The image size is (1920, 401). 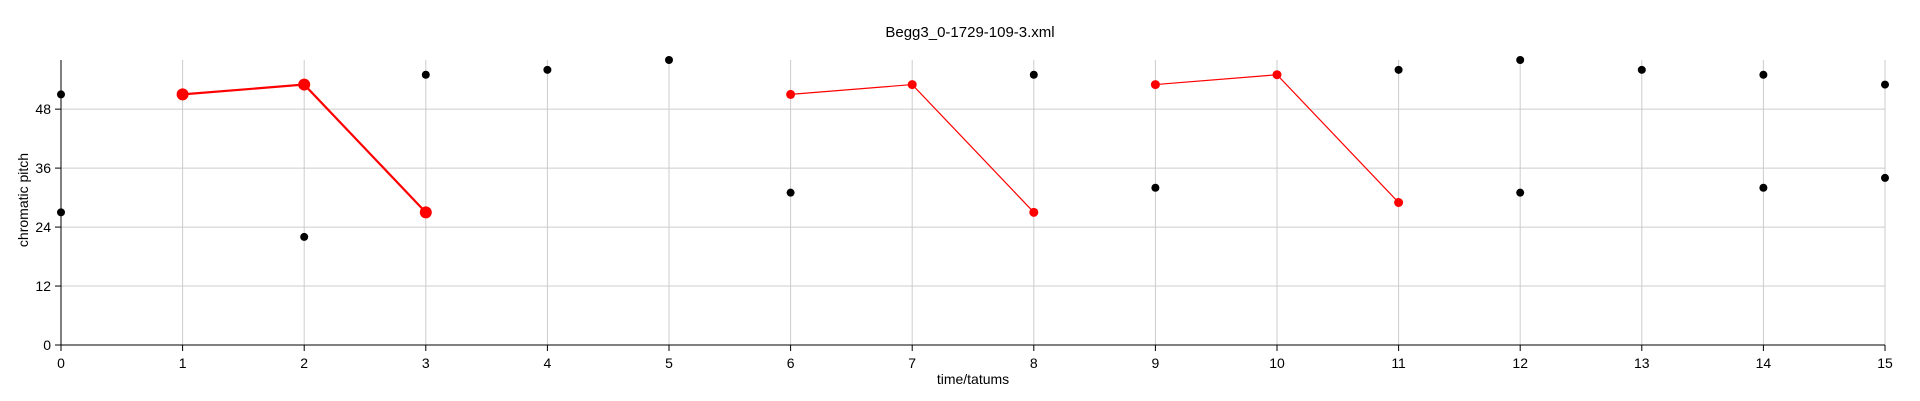 What do you see at coordinates (969, 32) in the screenshot?
I see `chart-title: Begg3_0-1729-109-3.xml` at bounding box center [969, 32].